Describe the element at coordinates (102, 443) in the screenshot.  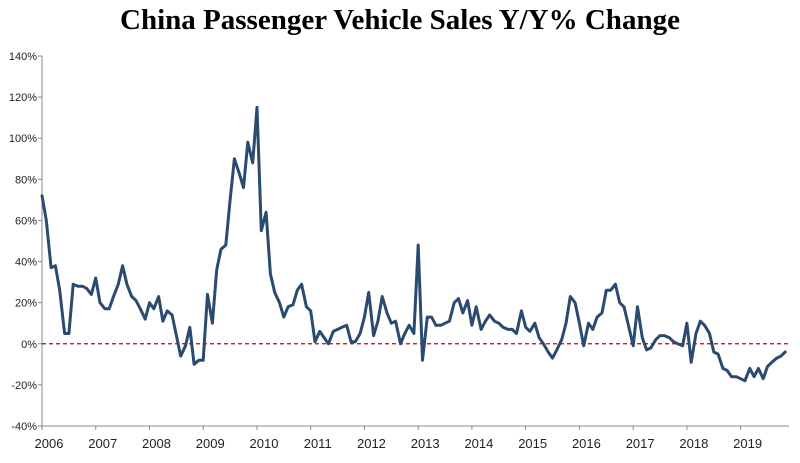
I see `x-tick-label: 2007` at that location.